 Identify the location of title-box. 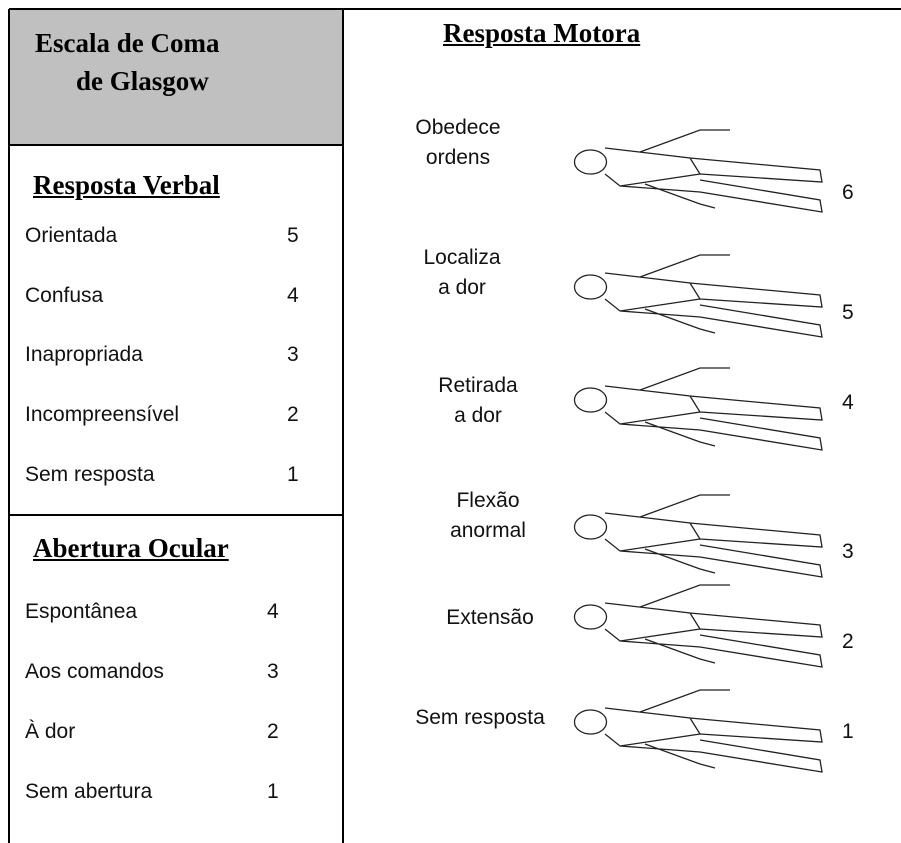
(176, 77).